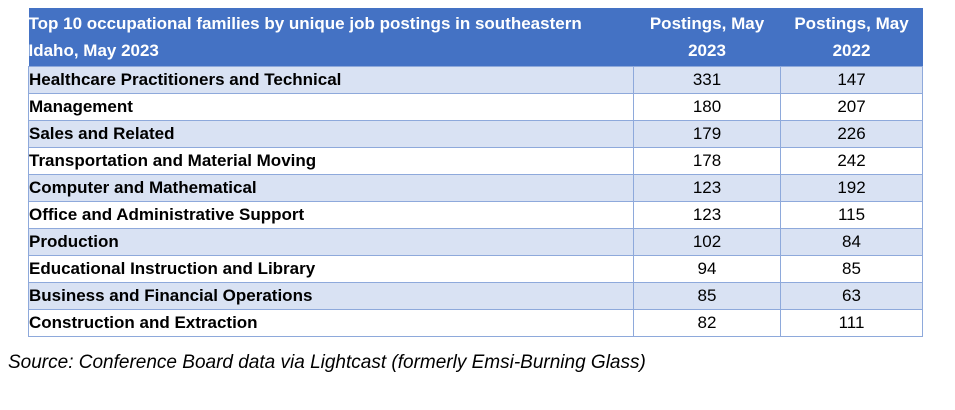 The width and height of the screenshot is (955, 410). What do you see at coordinates (707, 269) in the screenshot?
I see `postings-2023-value: 94` at bounding box center [707, 269].